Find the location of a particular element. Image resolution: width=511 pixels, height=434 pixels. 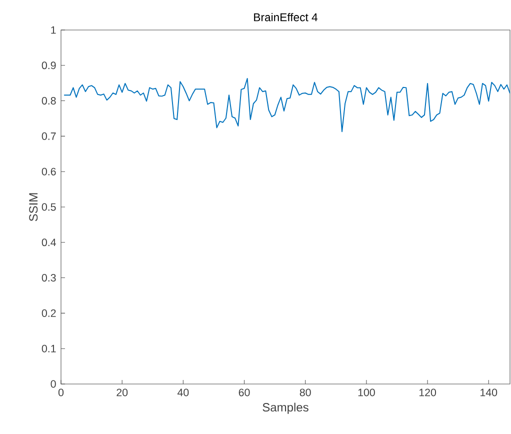

y-tick-label: 0.9 is located at coordinates (49, 66).